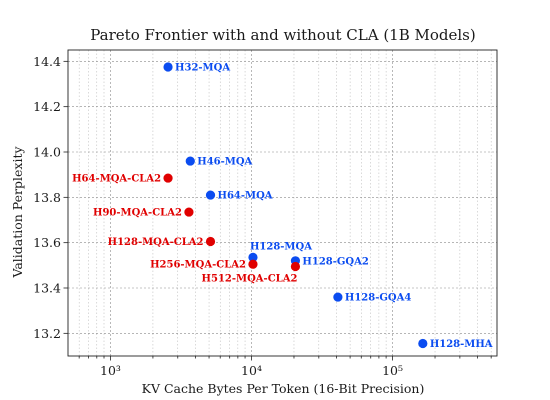  Describe the element at coordinates (156, 242) in the screenshot. I see `point-label: H128-MQA-CLA2` at that location.